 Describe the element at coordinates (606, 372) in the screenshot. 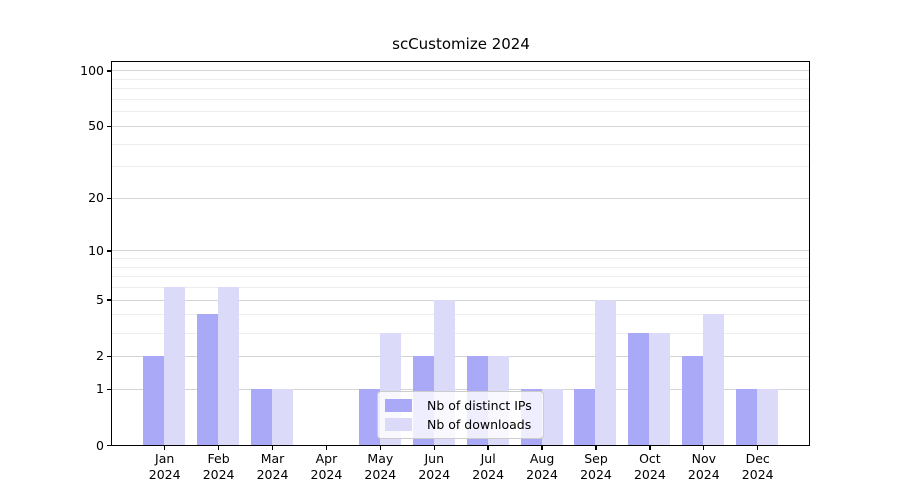

I see `bar-sep-downloads` at that location.